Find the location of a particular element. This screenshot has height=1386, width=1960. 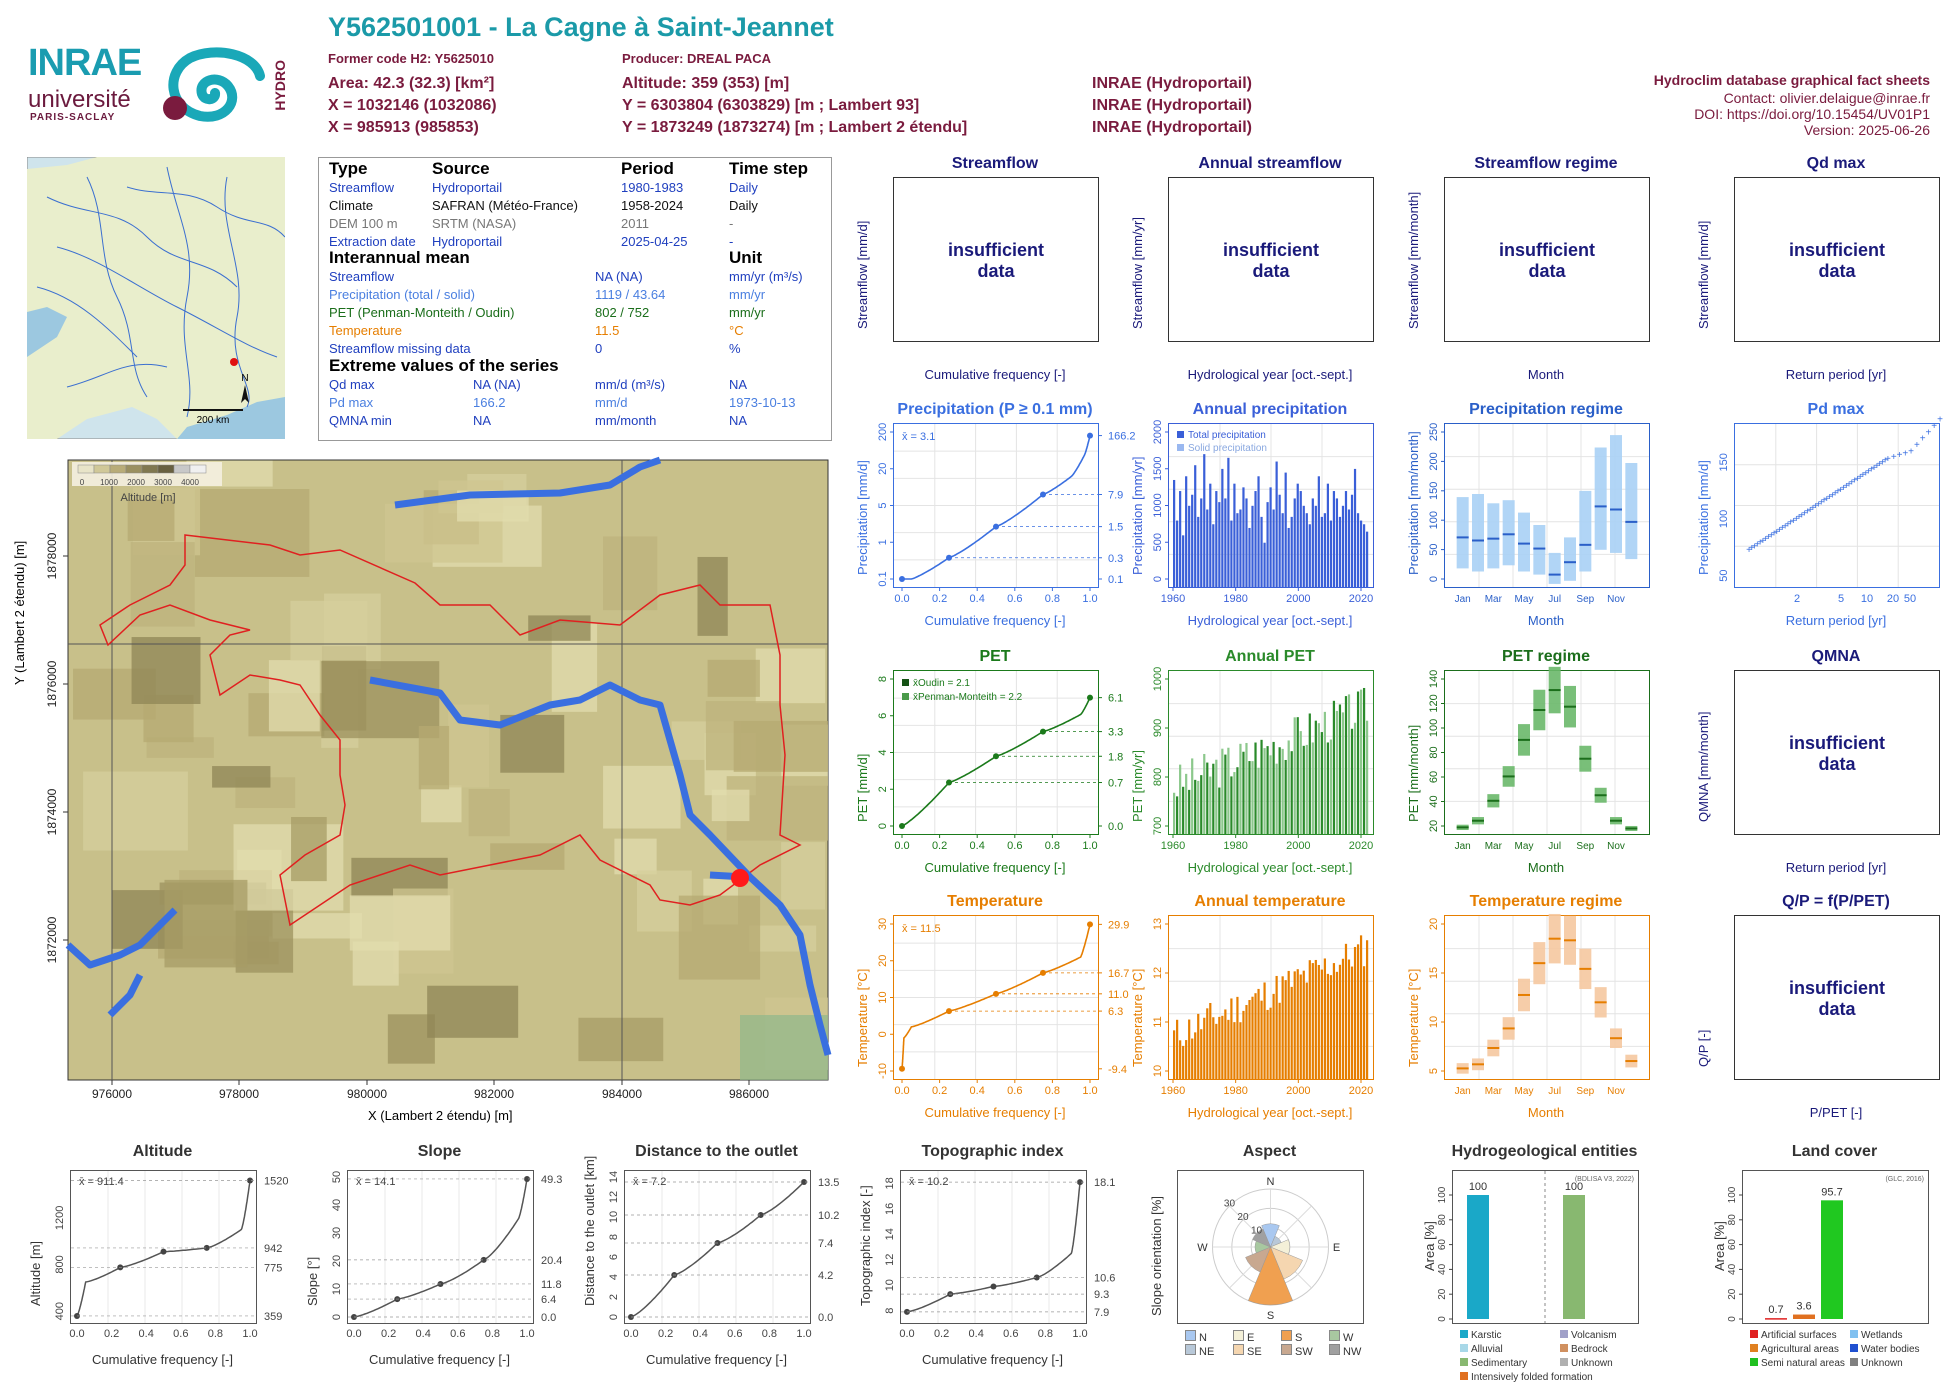

annual_pet-xlabel: Hydrological year [oct.-sept.] is located at coordinates (1270, 867).